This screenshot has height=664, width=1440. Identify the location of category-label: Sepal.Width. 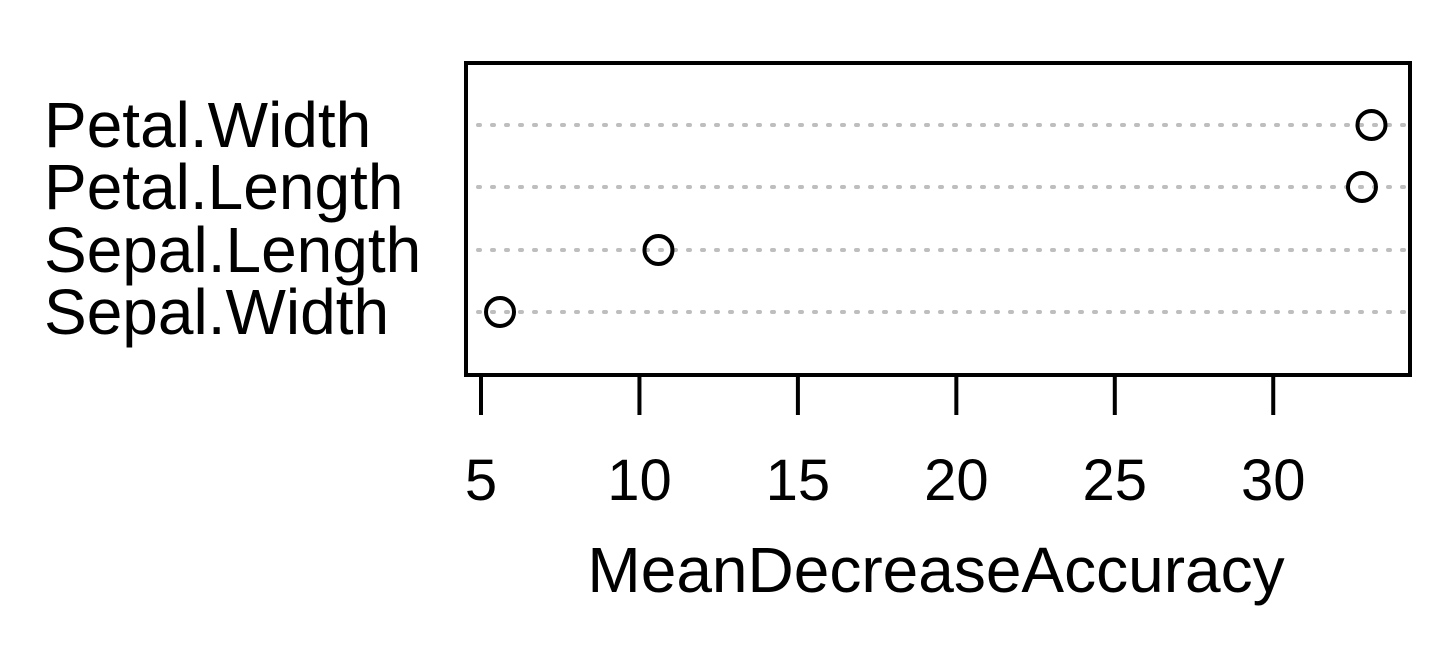
(216, 312).